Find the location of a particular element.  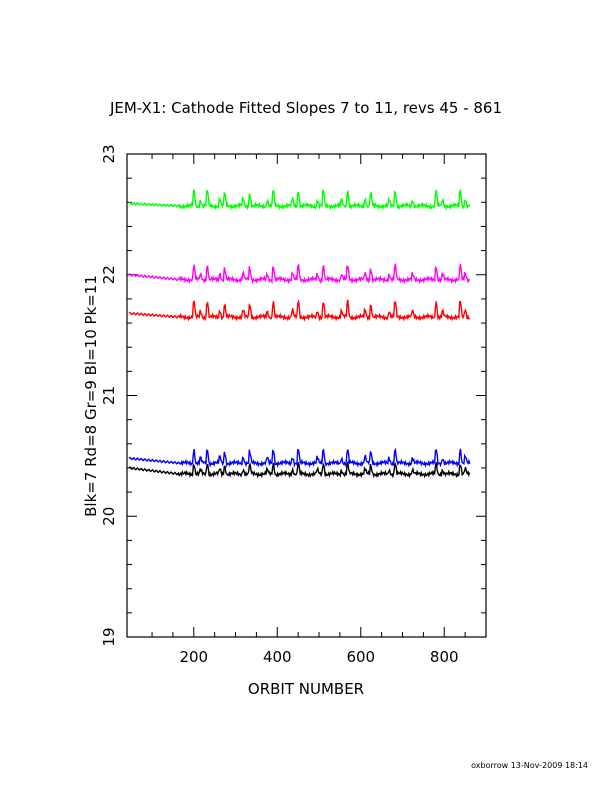

y-tick-labels: 19 20 21 22 23 is located at coordinates (109, 395).